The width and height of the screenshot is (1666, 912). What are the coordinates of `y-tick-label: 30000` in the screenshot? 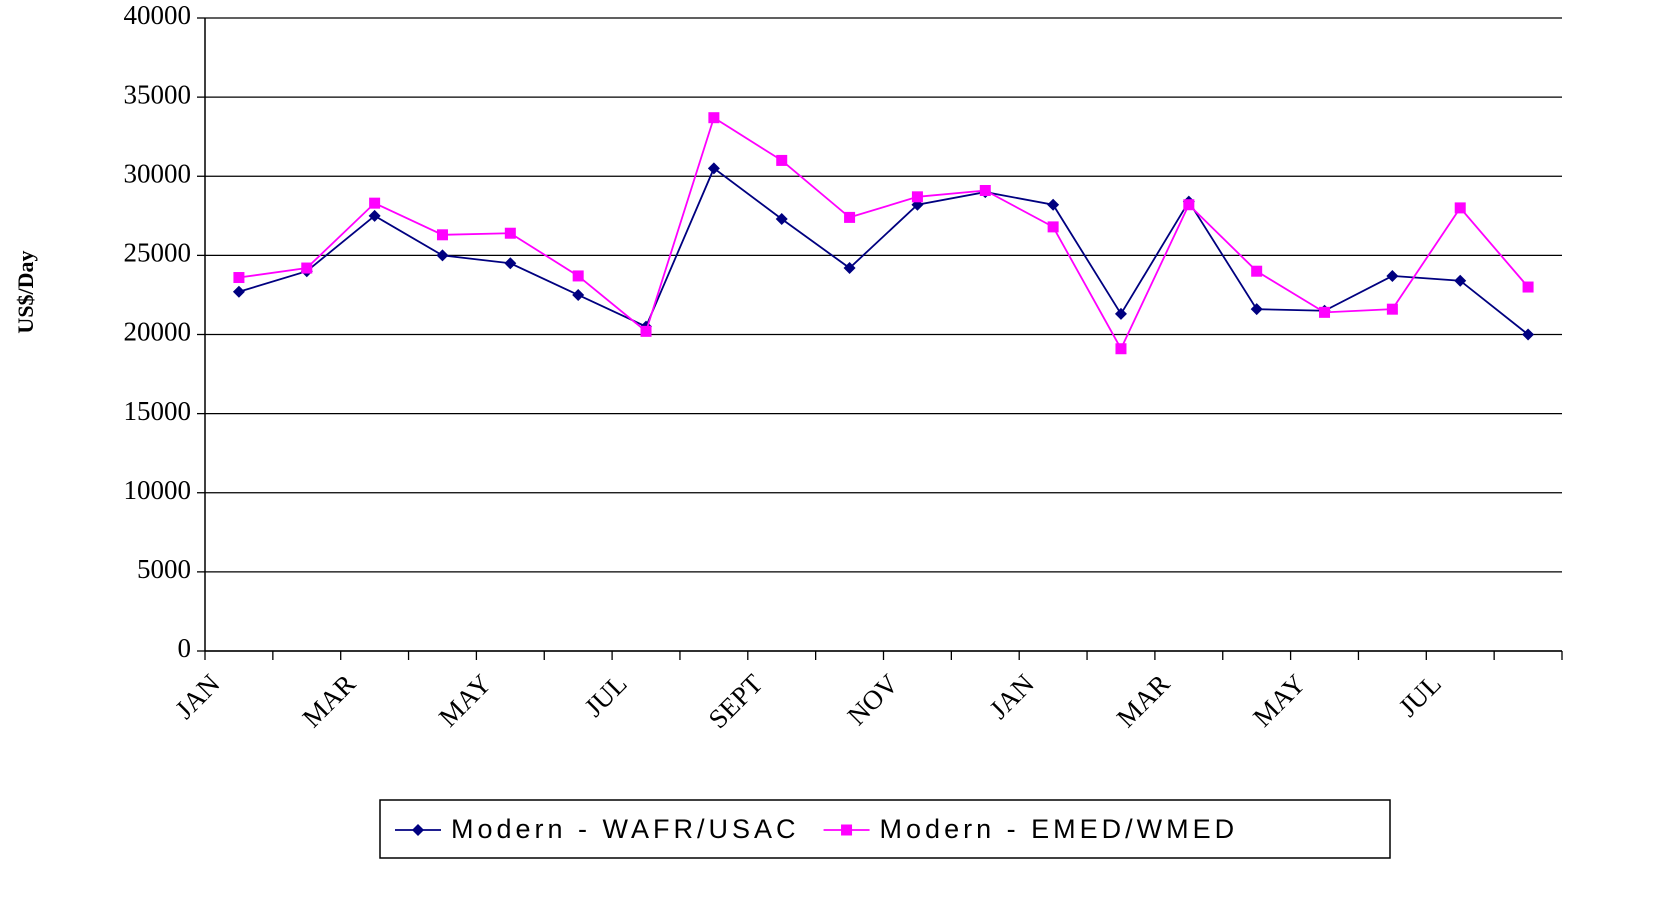 It's located at (158, 173).